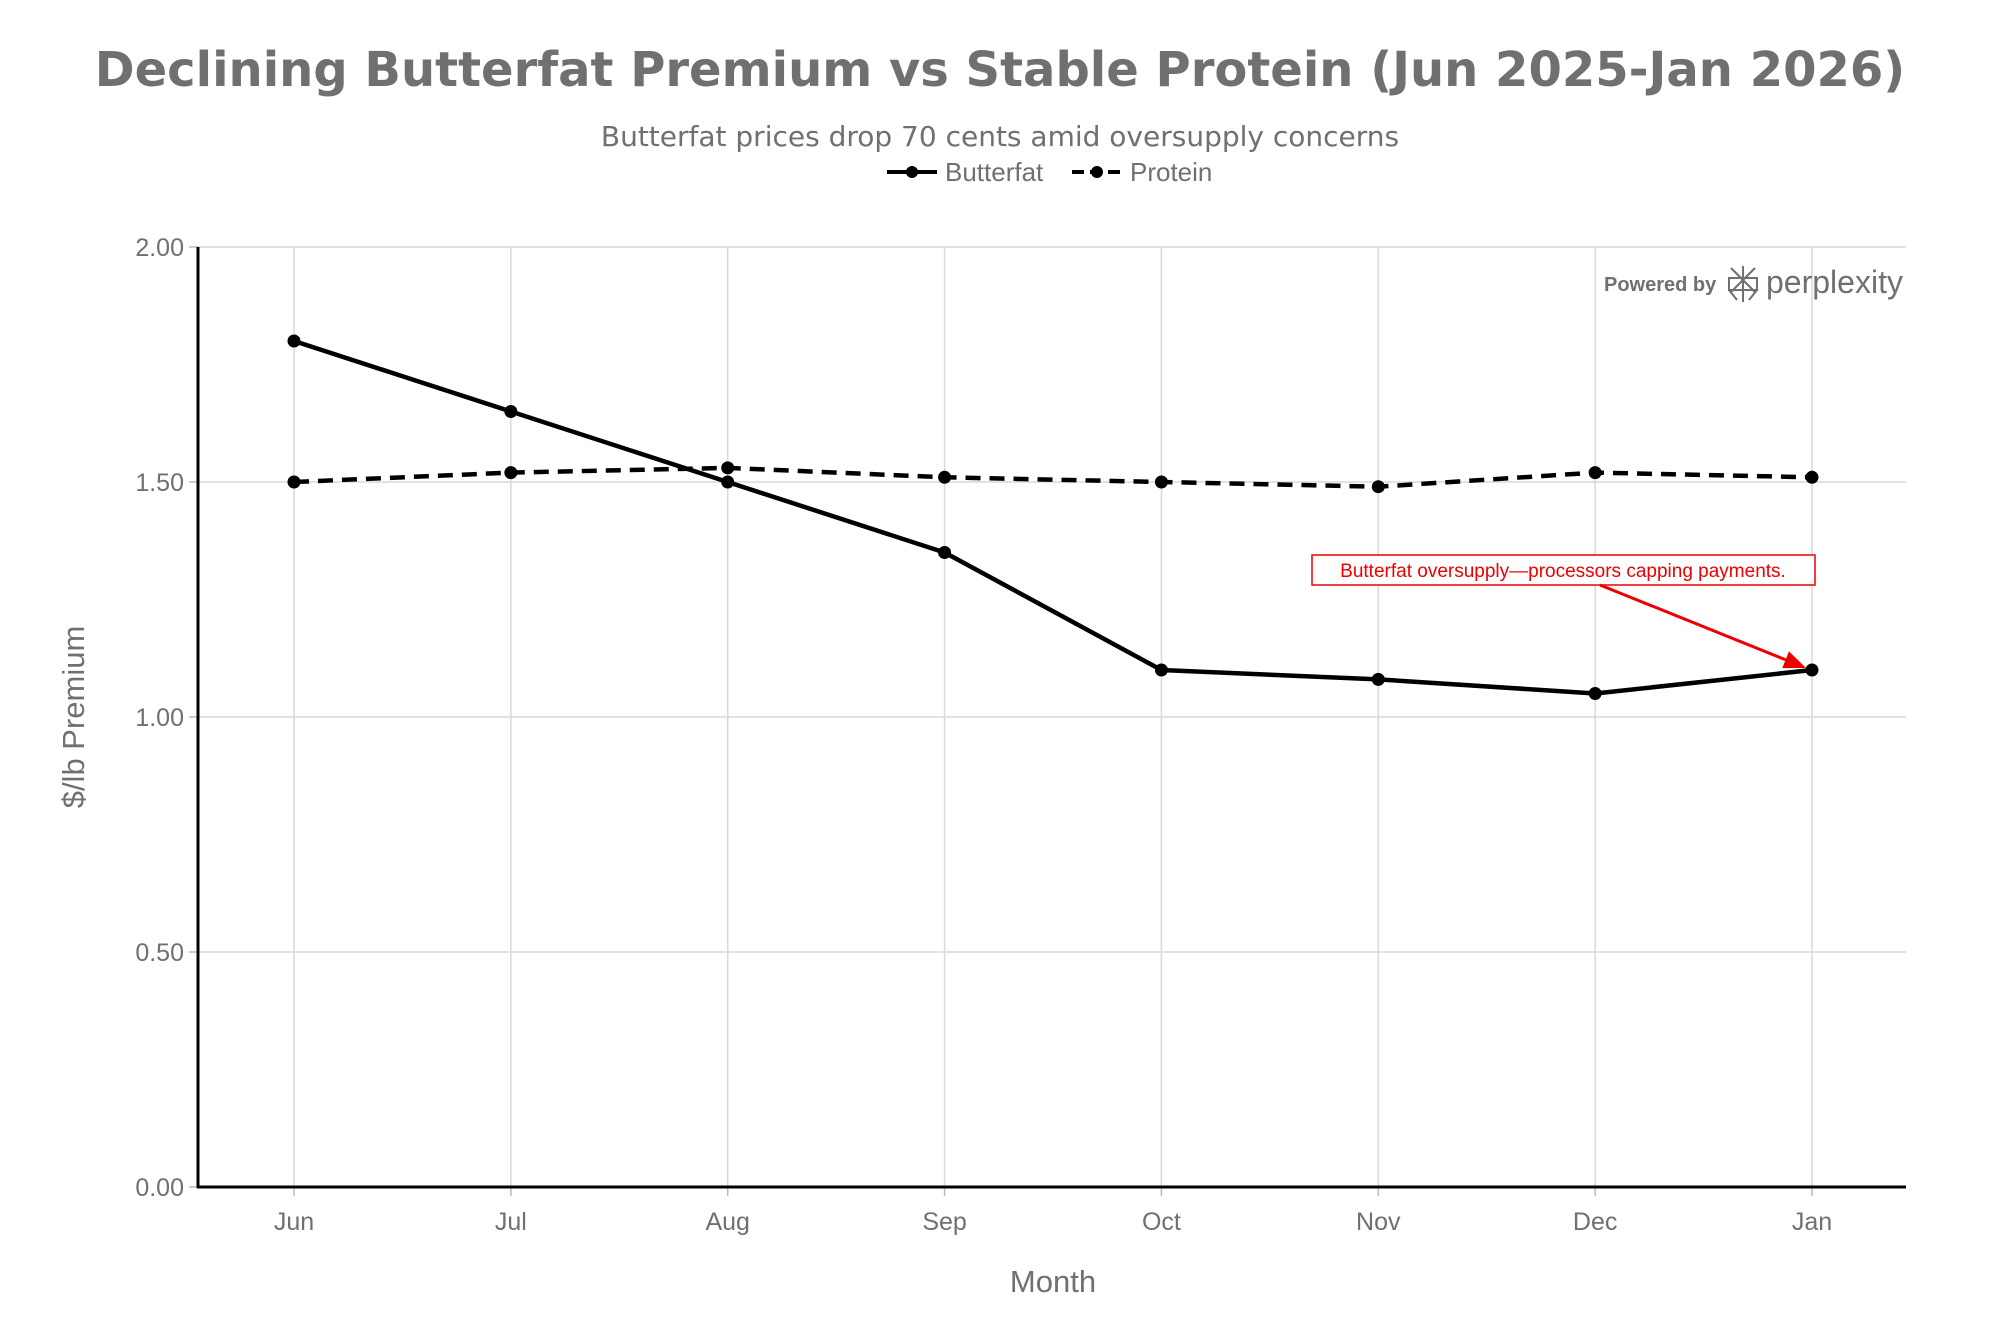 This screenshot has width=2000, height=1333. Describe the element at coordinates (944, 1222) in the screenshot. I see `x-tick-label: Sep` at that location.